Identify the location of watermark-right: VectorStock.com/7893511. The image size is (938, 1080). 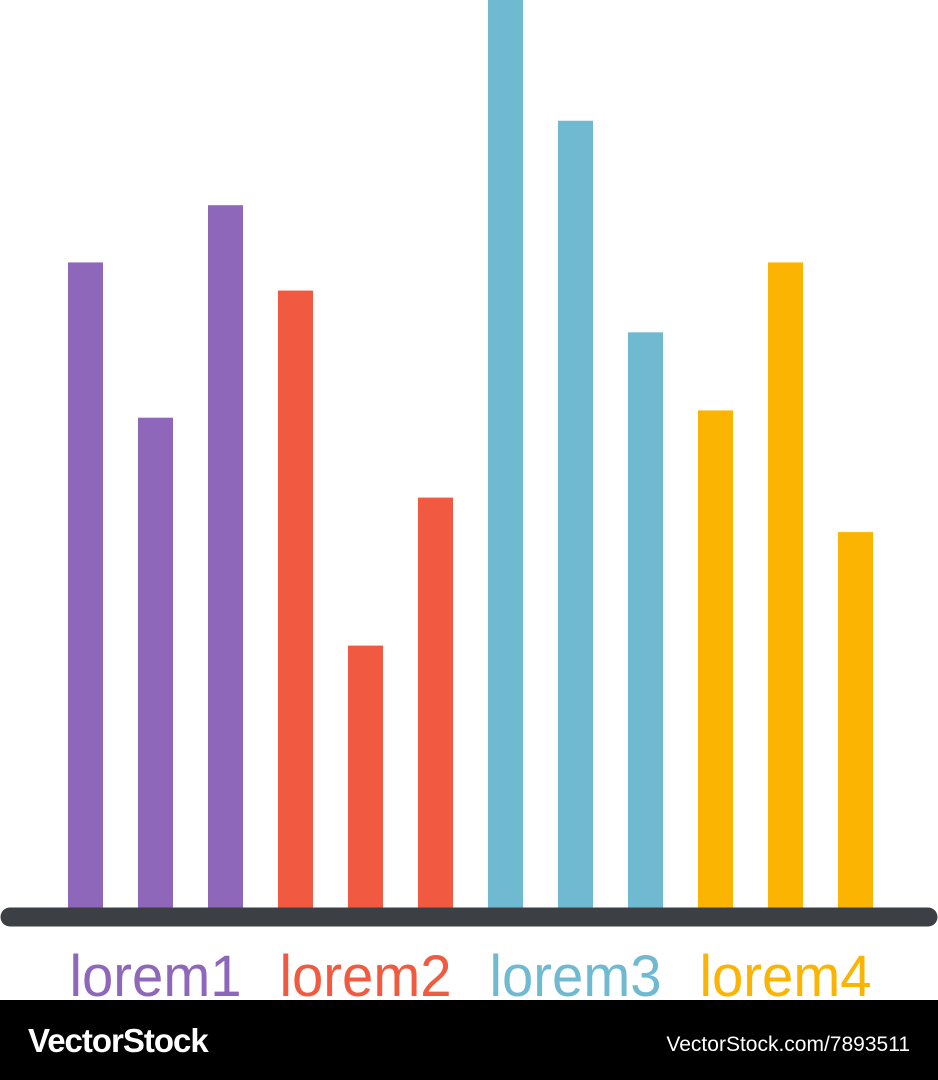
(788, 1044).